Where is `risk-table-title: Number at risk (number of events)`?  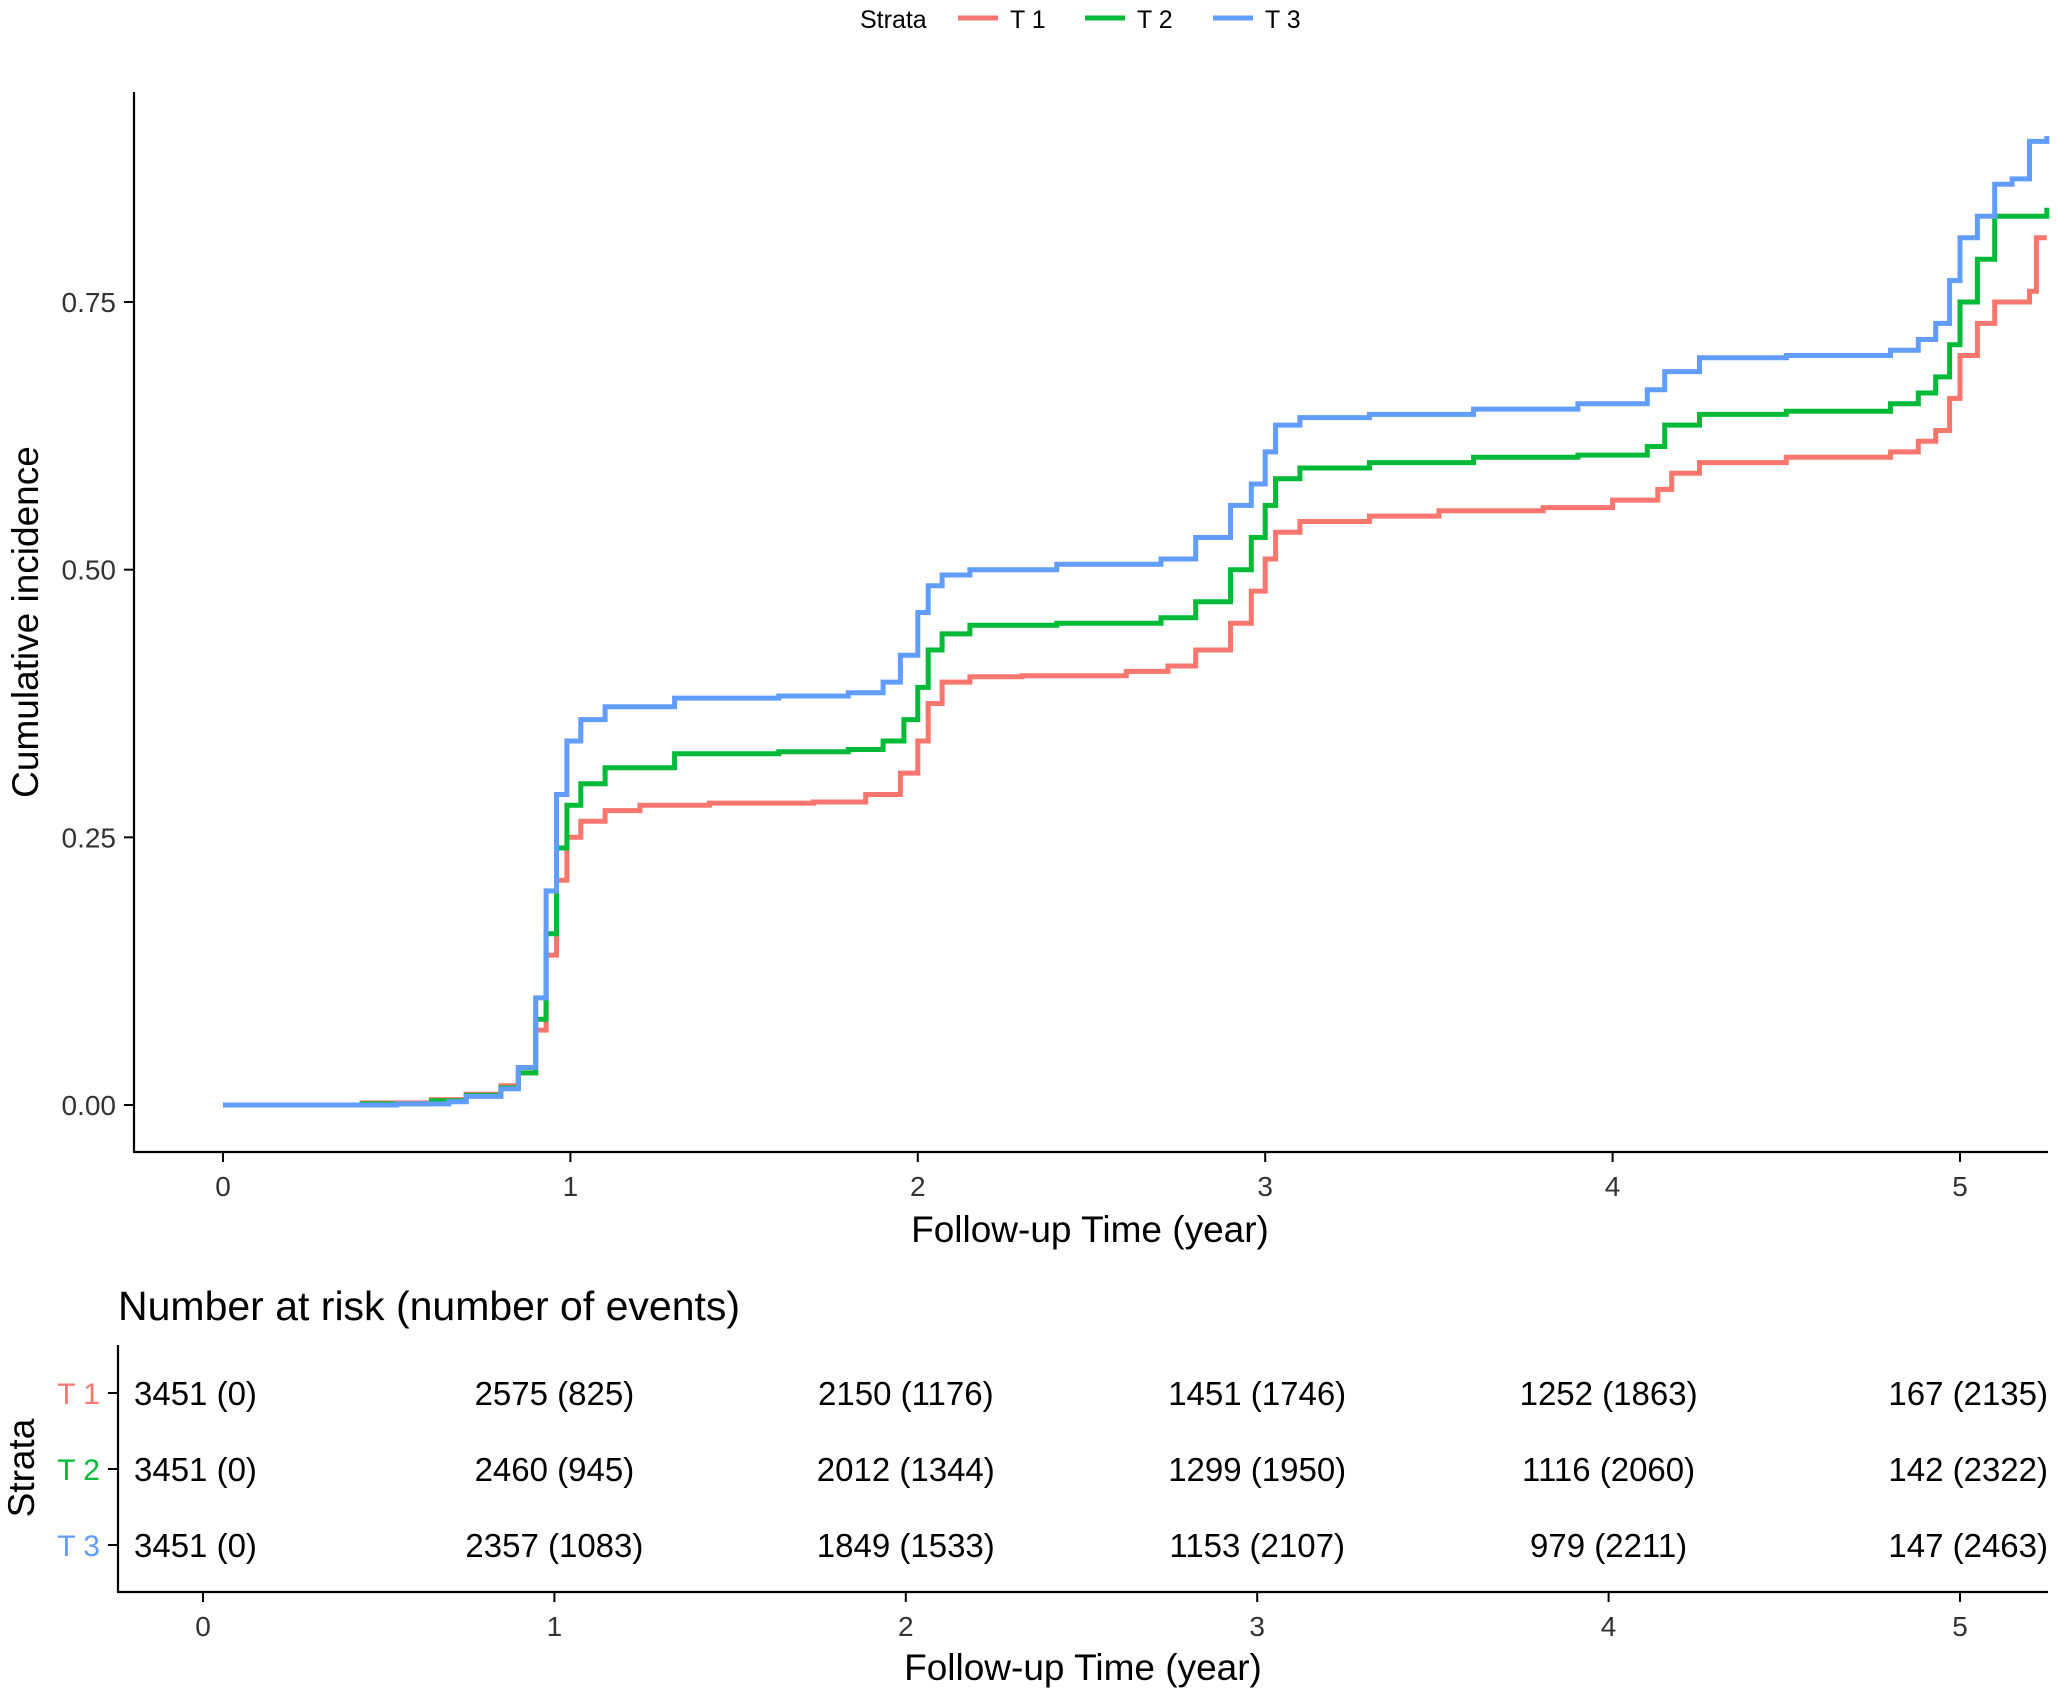 risk-table-title: Number at risk (number of events) is located at coordinates (429, 1306).